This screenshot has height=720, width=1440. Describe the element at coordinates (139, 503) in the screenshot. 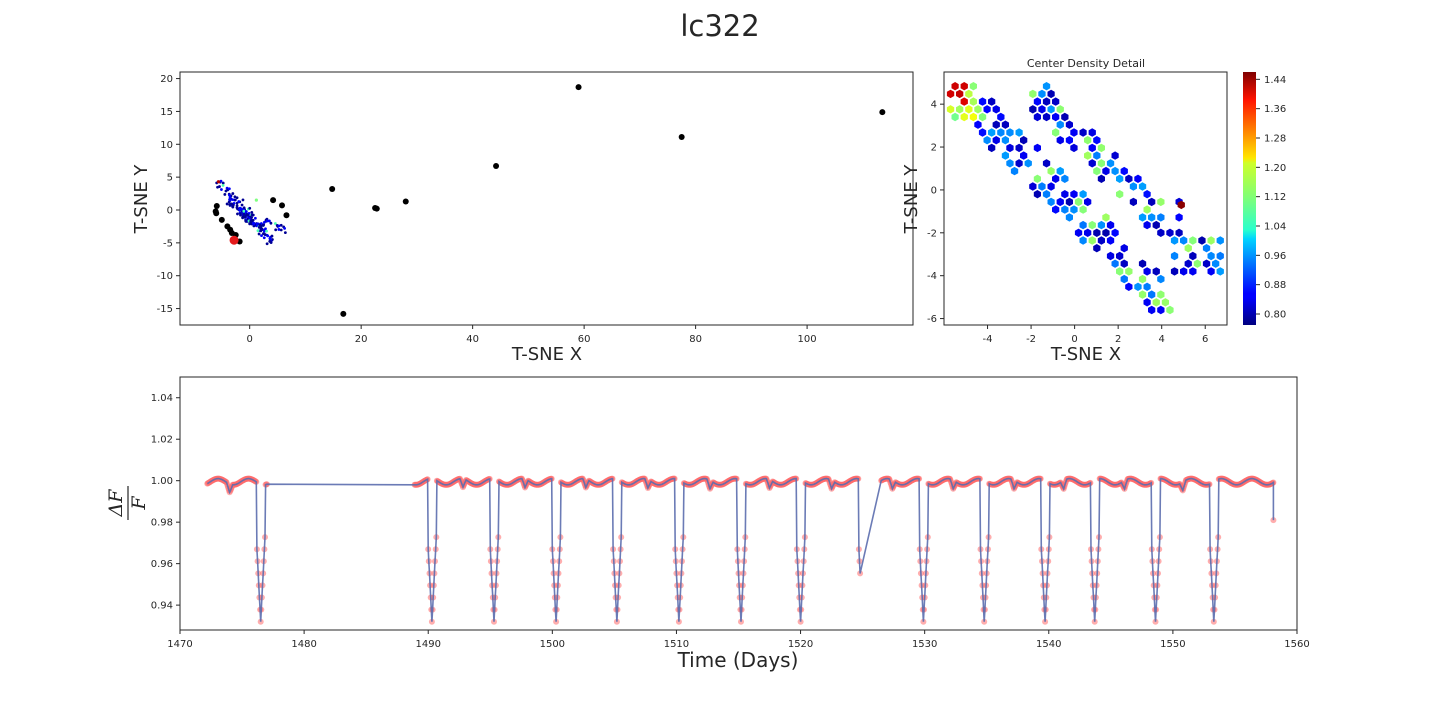

I see `ylabel-denominator: F` at that location.